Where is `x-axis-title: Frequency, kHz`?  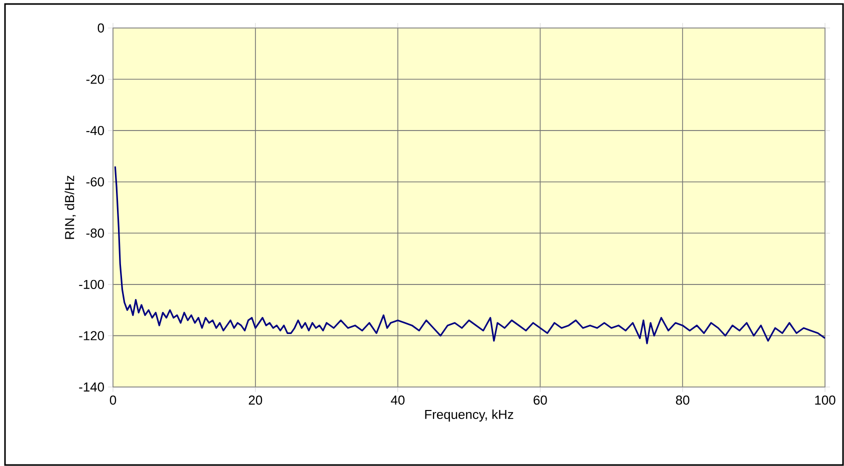
x-axis-title: Frequency, kHz is located at coordinates (469, 416).